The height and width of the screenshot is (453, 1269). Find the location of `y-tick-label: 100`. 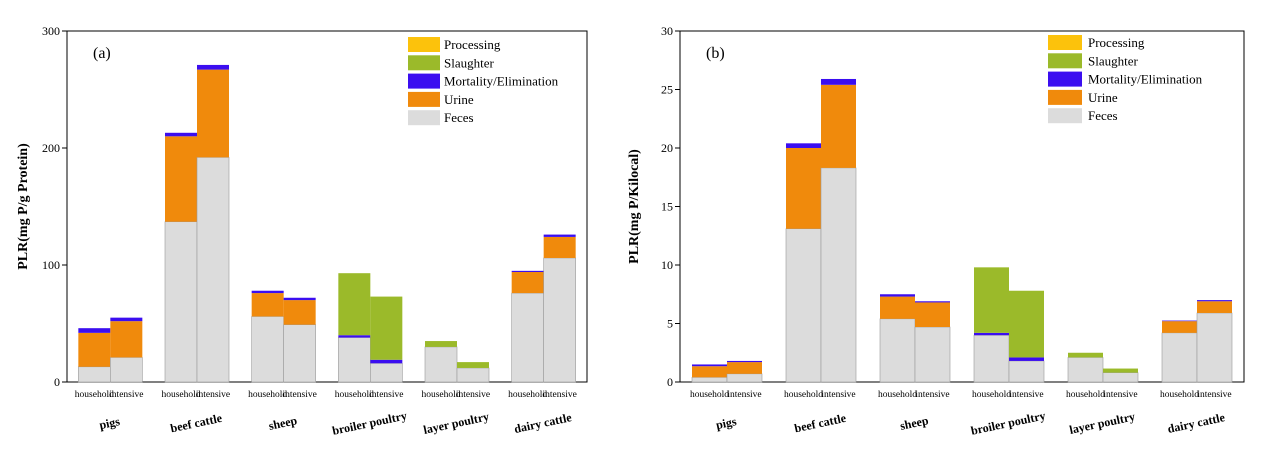

y-tick-label: 100 is located at coordinates (51, 265).